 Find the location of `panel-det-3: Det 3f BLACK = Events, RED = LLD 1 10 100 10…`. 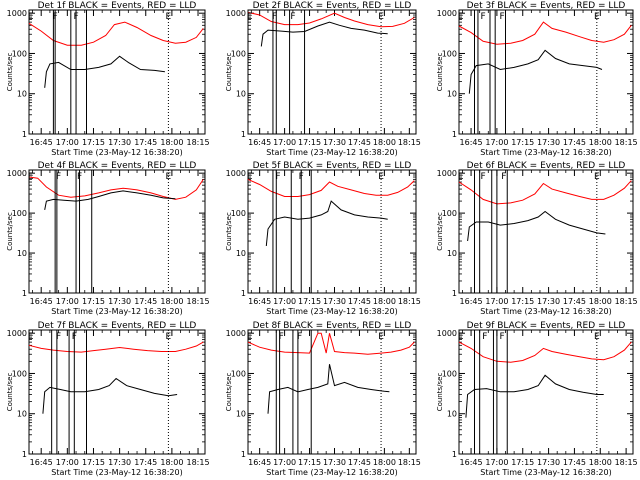

panel-det-3: Det 3f BLACK = Events, RED = LLD 1 10 100 10… is located at coordinates (537, 79).